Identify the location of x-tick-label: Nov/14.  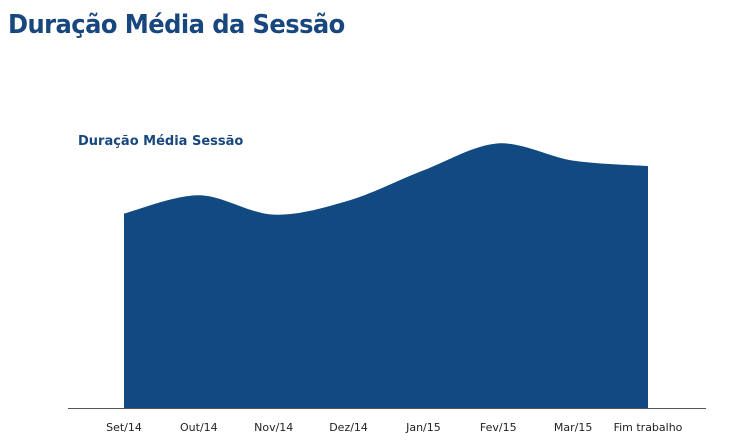
(273, 427).